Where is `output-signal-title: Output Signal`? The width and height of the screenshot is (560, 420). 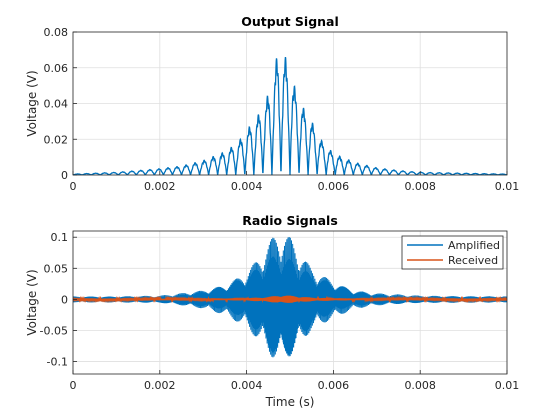
output-signal-title: Output Signal is located at coordinates (290, 21).